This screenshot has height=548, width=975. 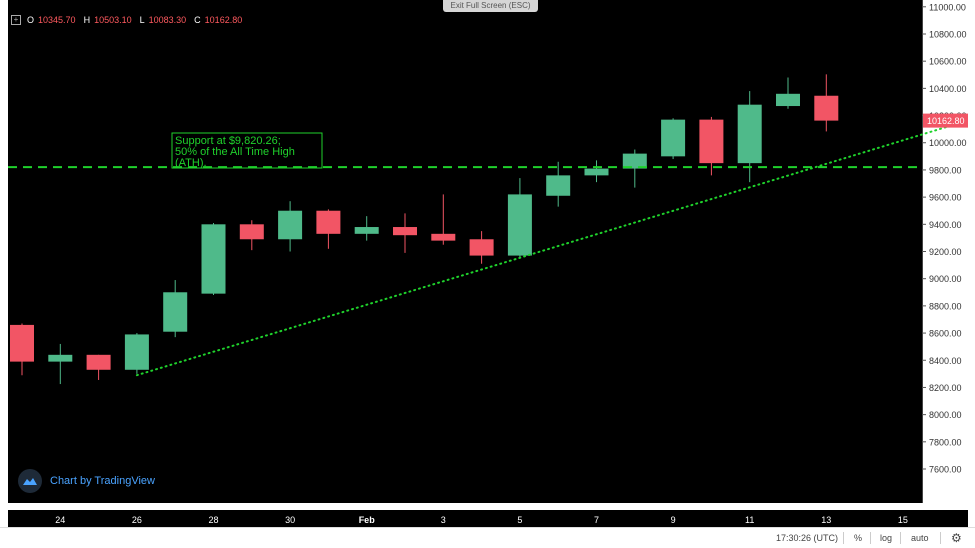 What do you see at coordinates (57, 20) in the screenshot?
I see `open-value: 10345.70` at bounding box center [57, 20].